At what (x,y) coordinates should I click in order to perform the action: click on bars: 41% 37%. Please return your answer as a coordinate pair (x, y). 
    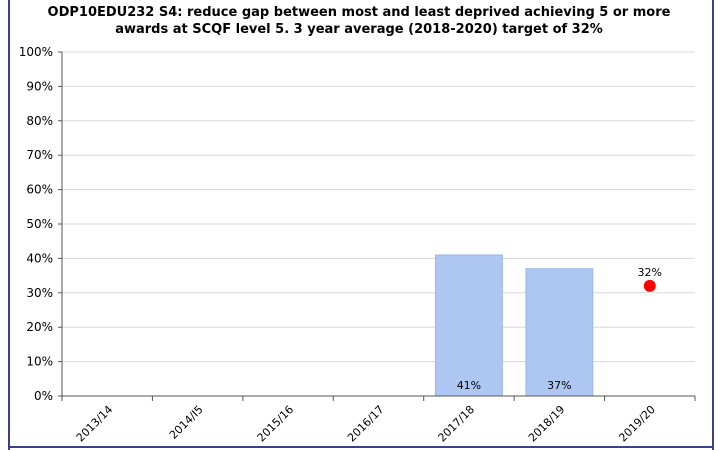
    Looking at the image, I should click on (514, 325).